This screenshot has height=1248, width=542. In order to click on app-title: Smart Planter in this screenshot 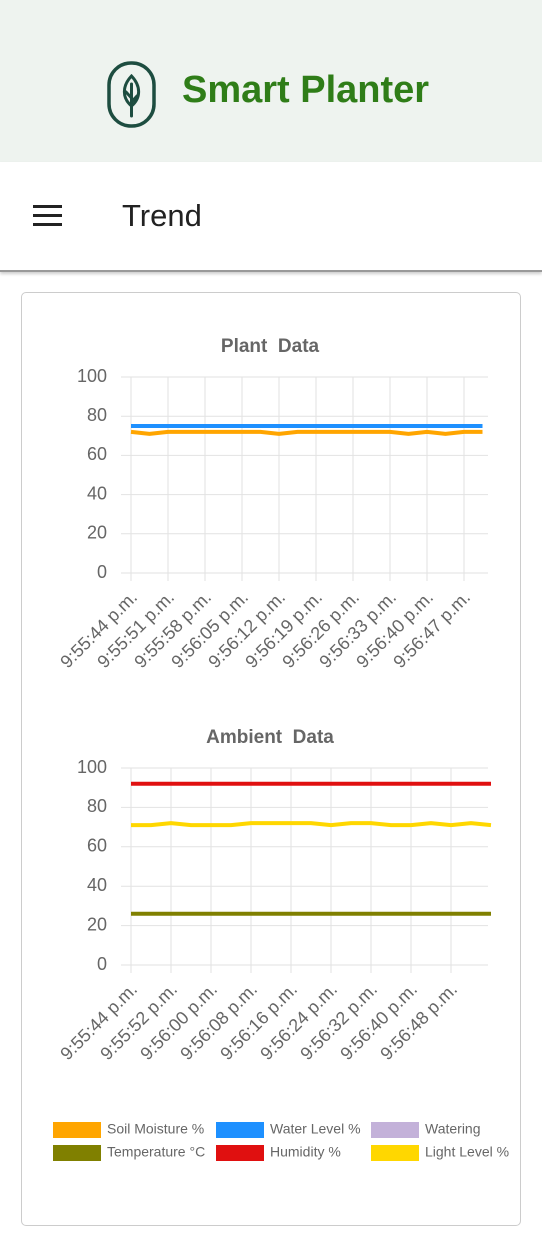, I will do `click(306, 90)`.